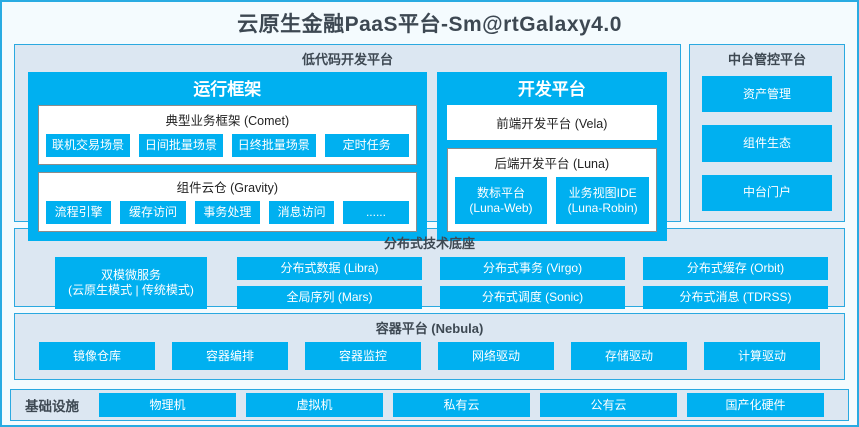 This screenshot has height=427, width=859. Describe the element at coordinates (131, 290) in the screenshot. I see `chip-dual-mode-modes: (云原生模式 | 传统模式)` at that location.